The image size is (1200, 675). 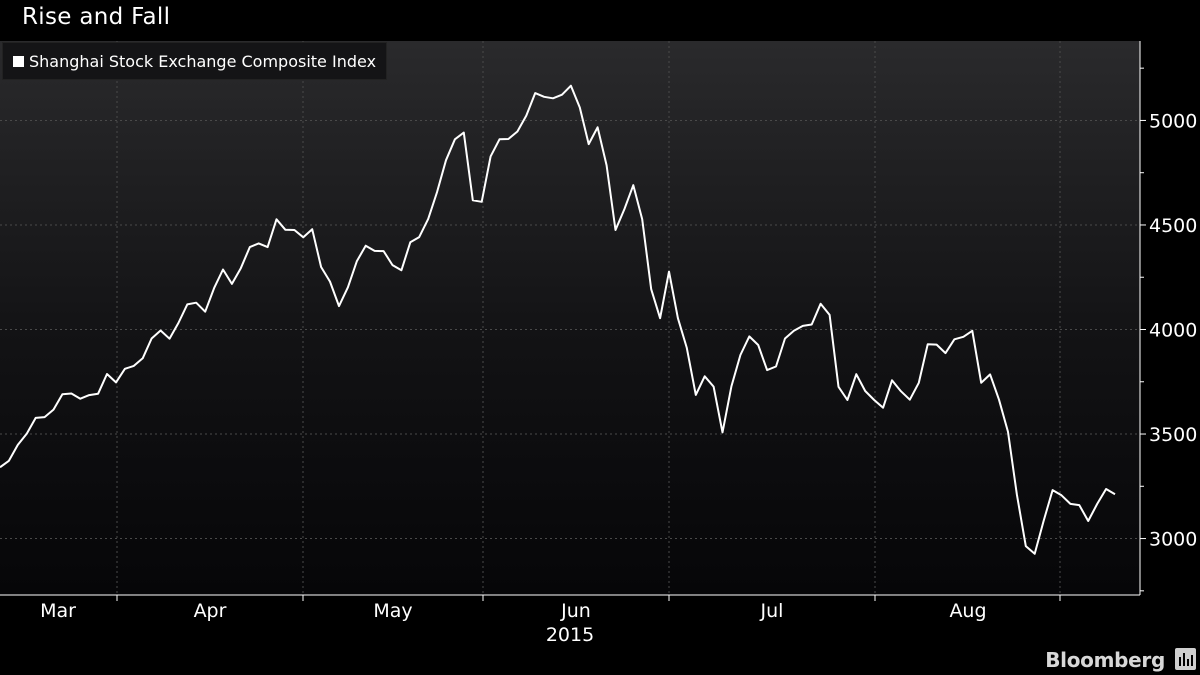 What do you see at coordinates (772, 611) in the screenshot?
I see `x-tick-label: Jul` at bounding box center [772, 611].